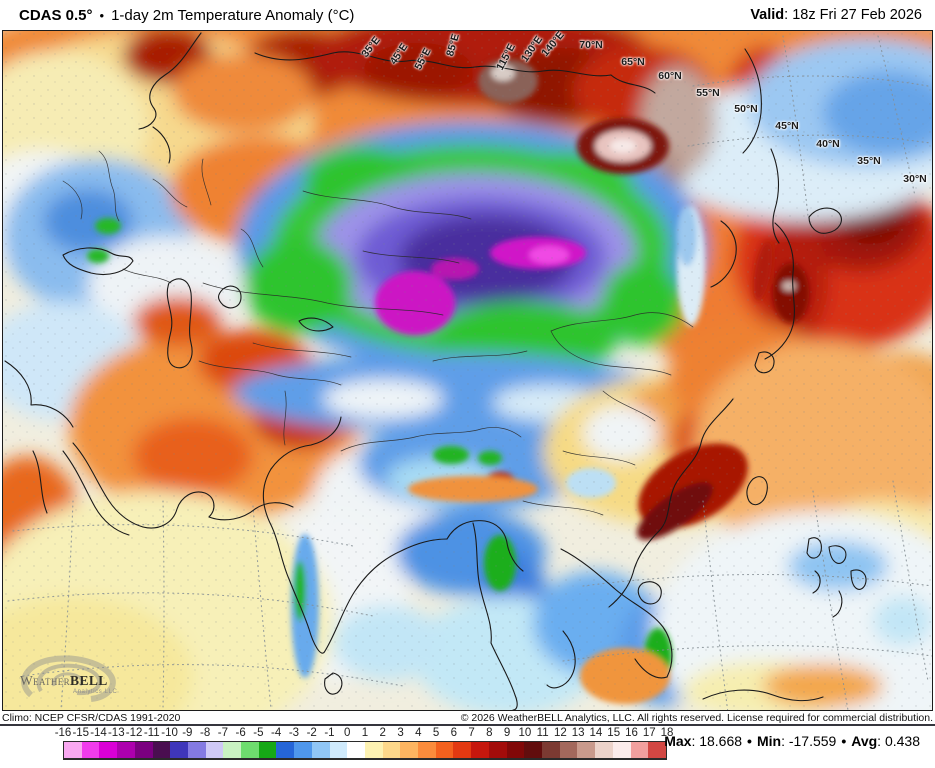 The height and width of the screenshot is (768, 935). I want to click on colorbar-tick: -4, so click(276, 733).